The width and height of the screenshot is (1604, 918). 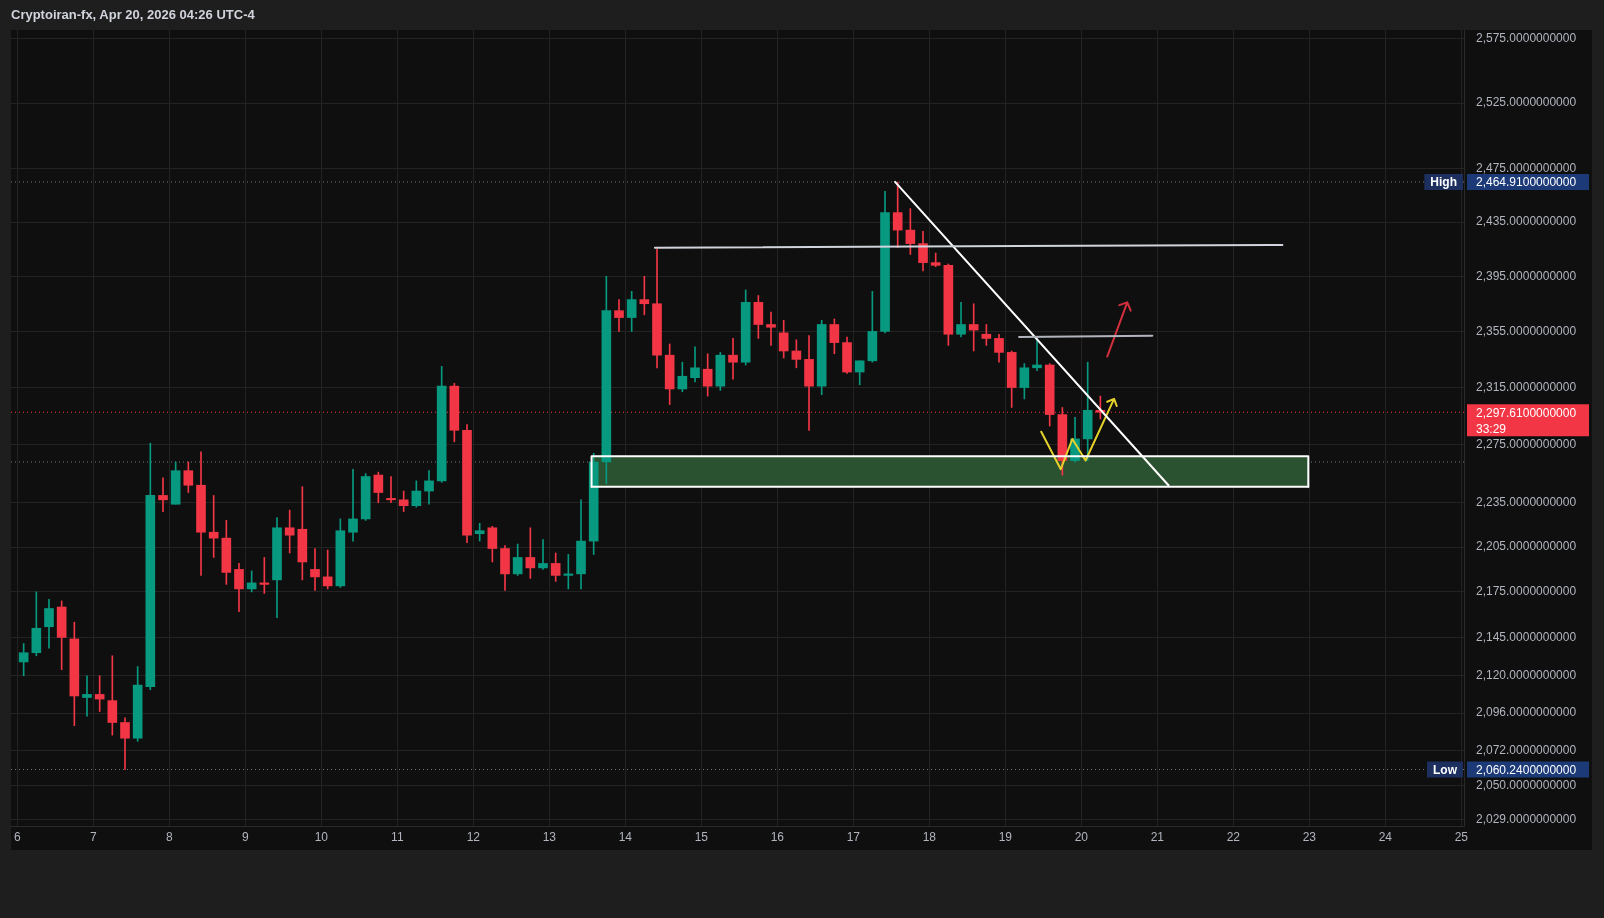 What do you see at coordinates (93, 836) in the screenshot?
I see `x-tick-label: 7` at bounding box center [93, 836].